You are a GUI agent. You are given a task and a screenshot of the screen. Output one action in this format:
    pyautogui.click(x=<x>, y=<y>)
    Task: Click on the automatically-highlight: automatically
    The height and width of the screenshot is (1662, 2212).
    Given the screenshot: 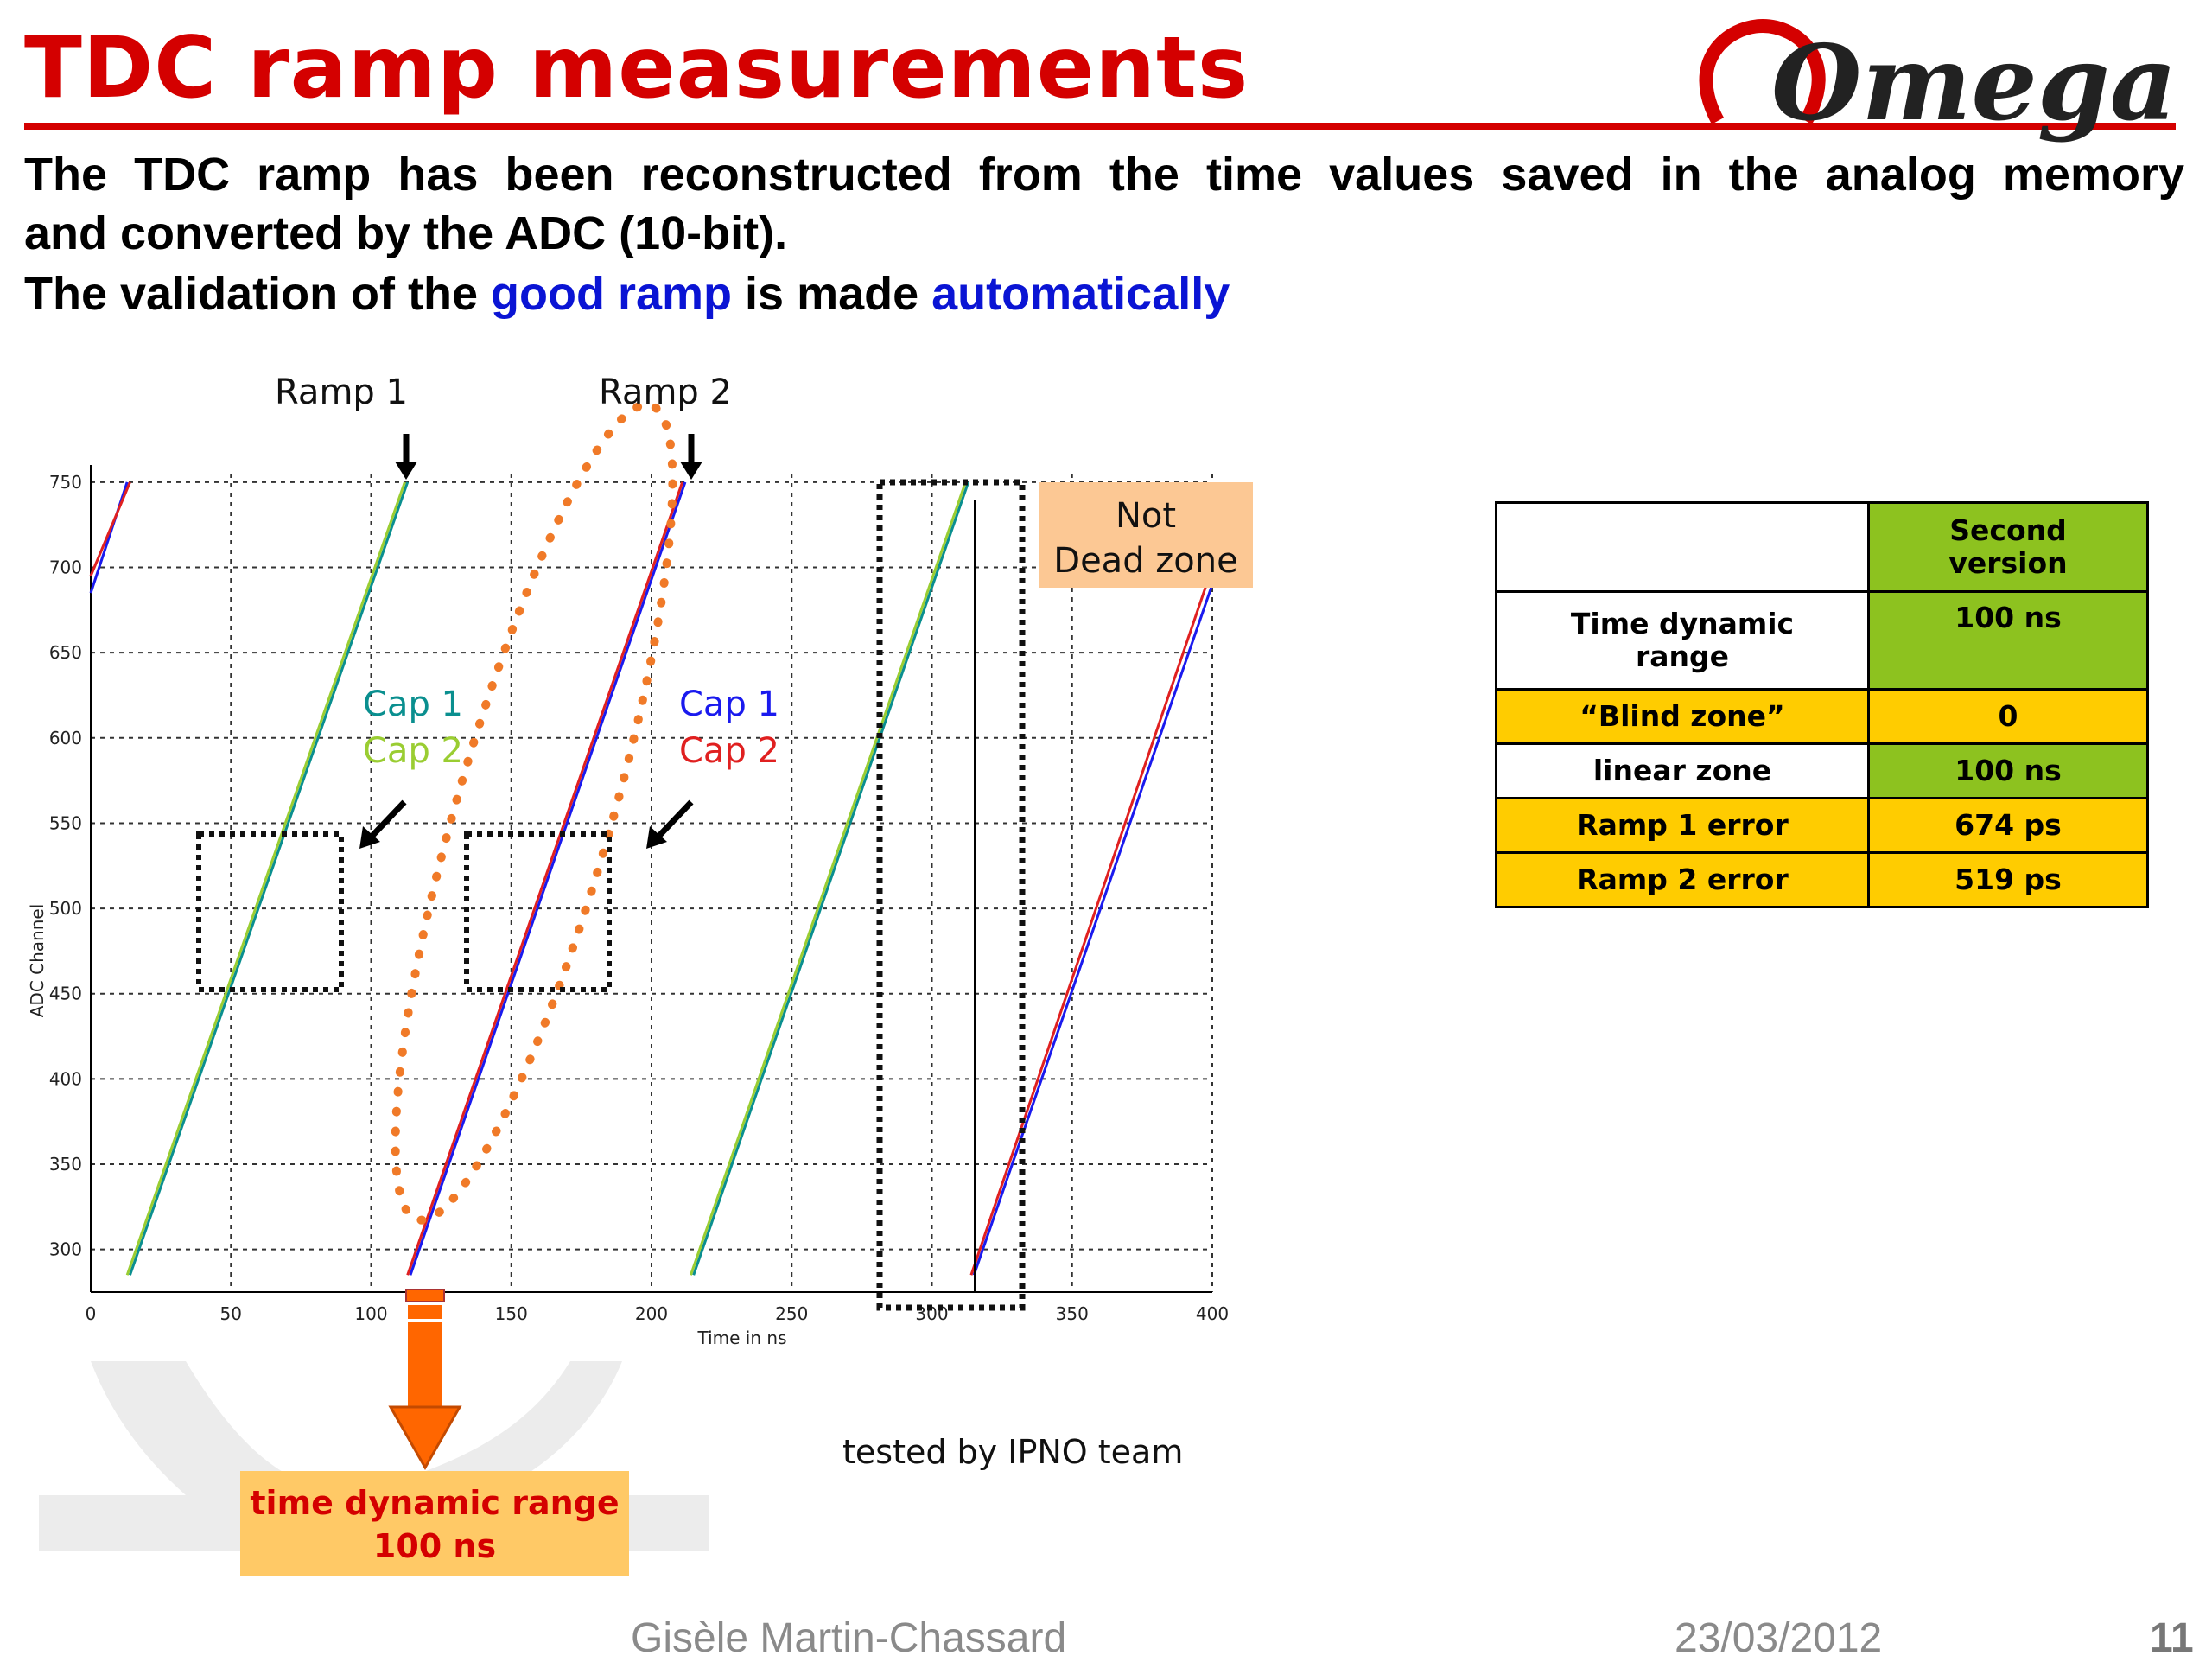 What is the action you would take?
    pyautogui.click(x=1080, y=294)
    